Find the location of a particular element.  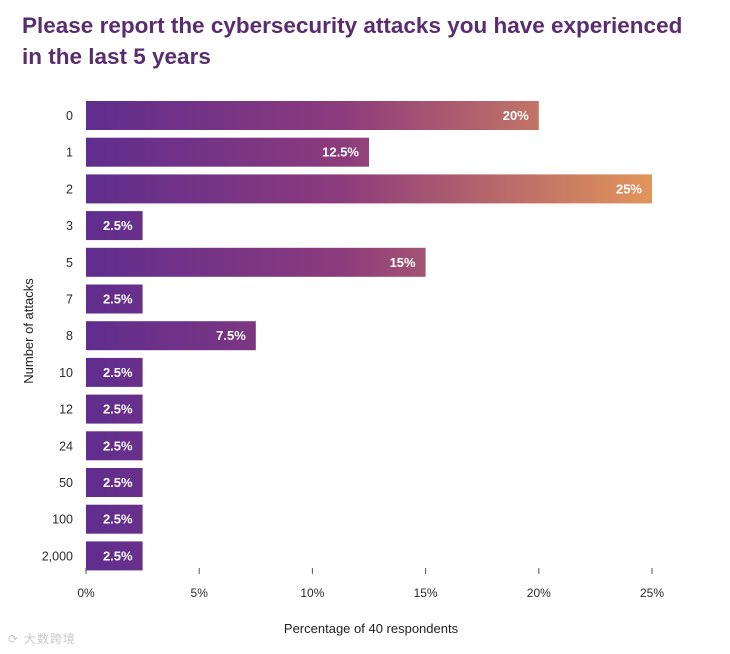

x-tick-label: 0% is located at coordinates (86, 593).